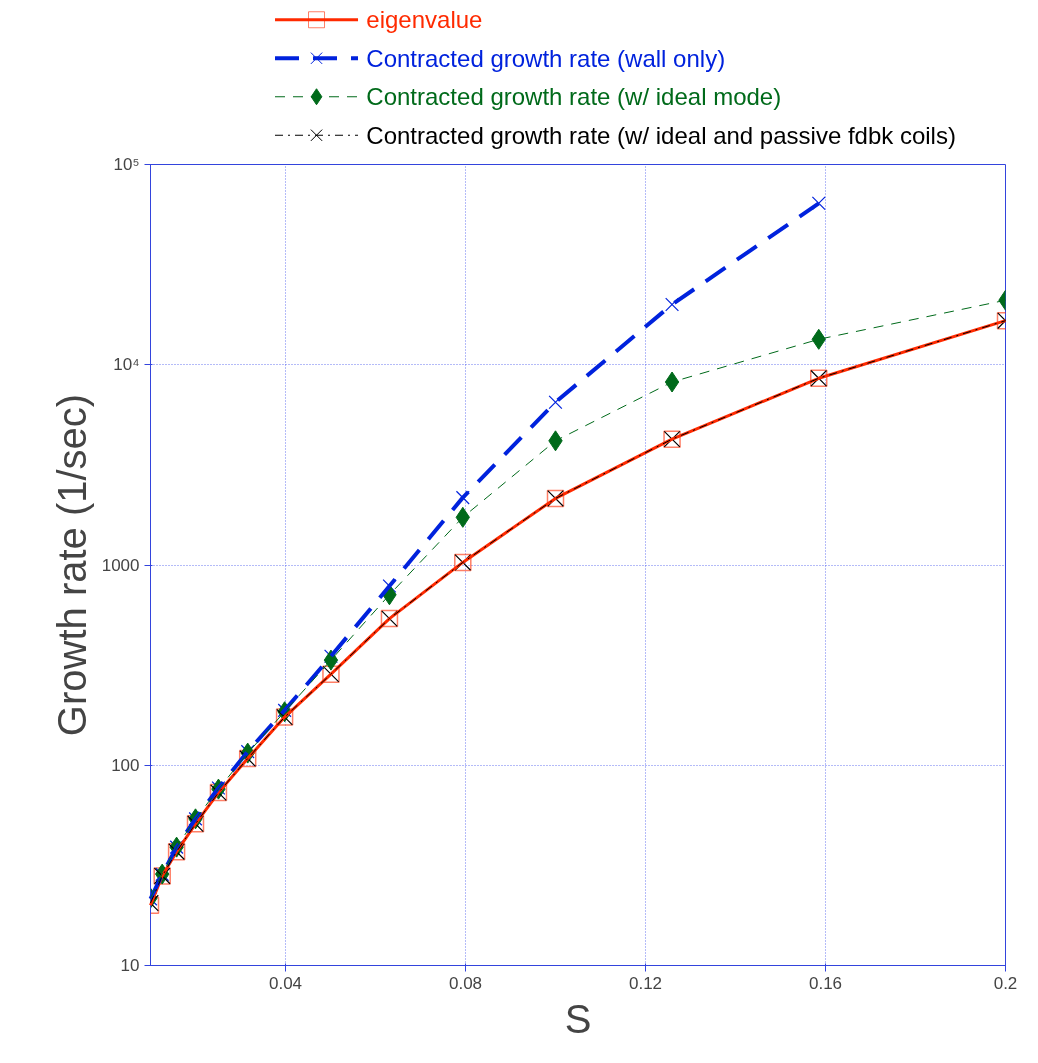 This screenshot has height=1063, width=1038. What do you see at coordinates (661, 135) in the screenshot?
I see `legend-label: Contracted growth rate (w/ ideal and passive fdbk coils)` at bounding box center [661, 135].